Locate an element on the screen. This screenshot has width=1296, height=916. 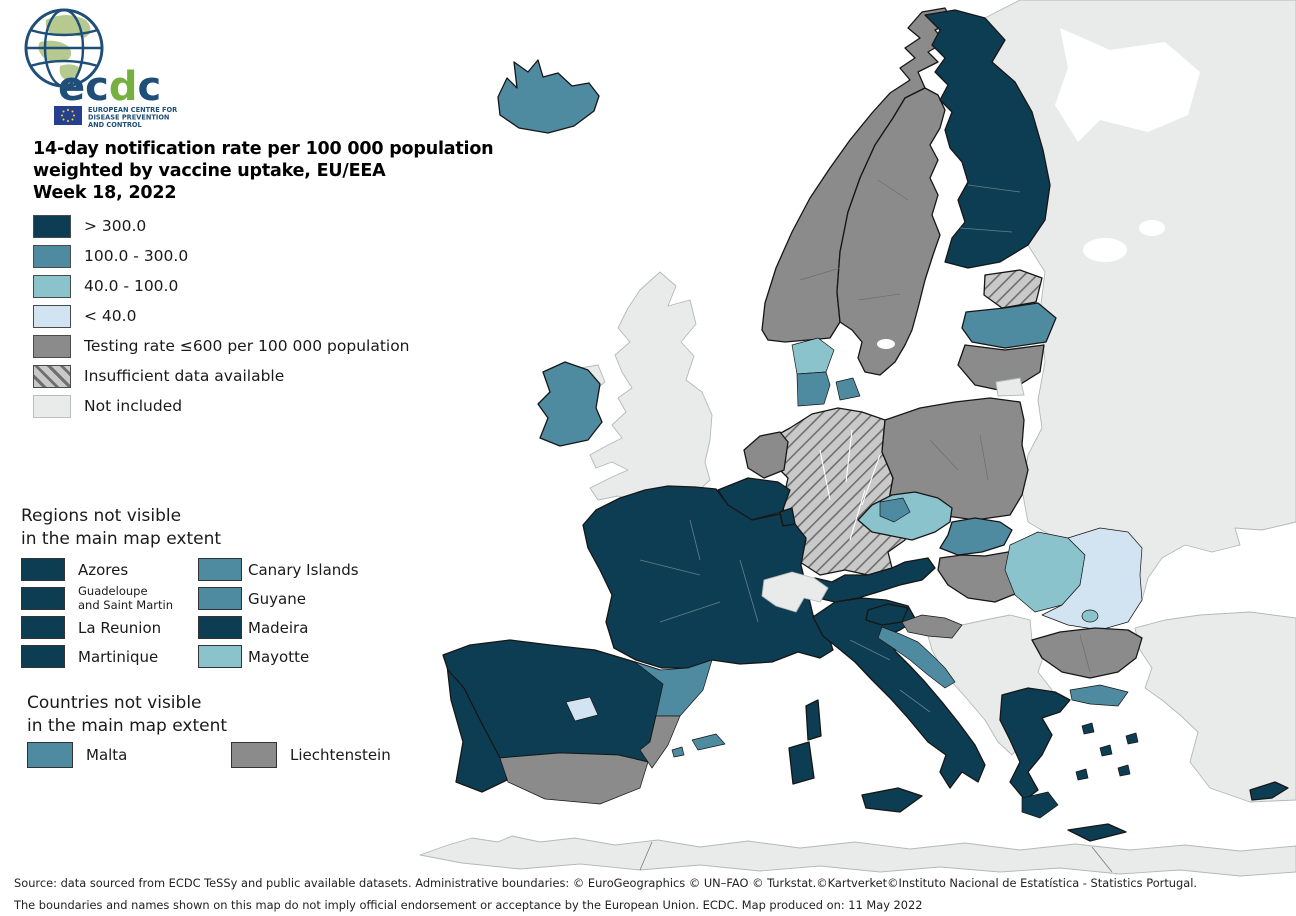
countries-legend-row: Malta Liechtenstein is located at coordinates (209, 755).